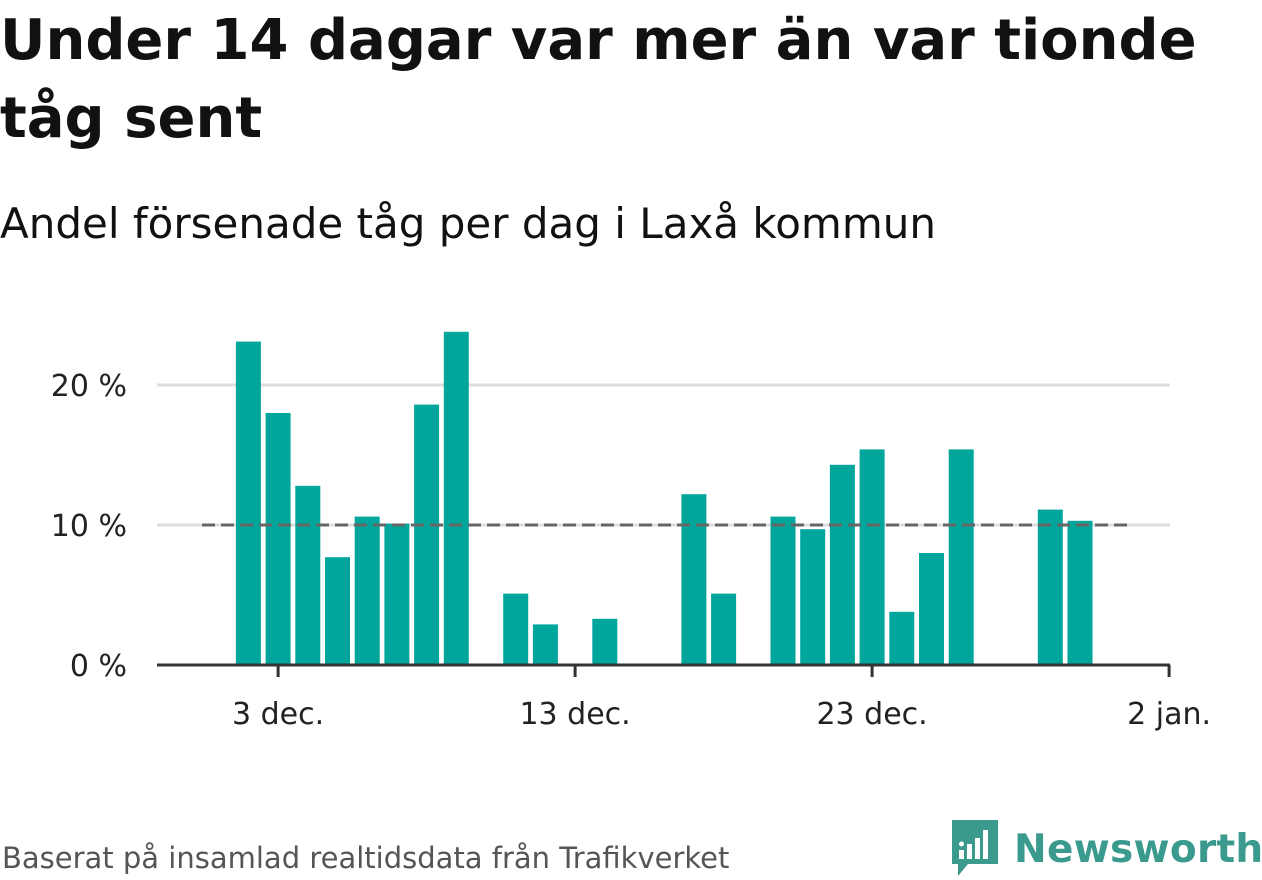 Image resolution: width=1262 pixels, height=880 pixels. I want to click on brand-name: Newsworthy, so click(1138, 849).